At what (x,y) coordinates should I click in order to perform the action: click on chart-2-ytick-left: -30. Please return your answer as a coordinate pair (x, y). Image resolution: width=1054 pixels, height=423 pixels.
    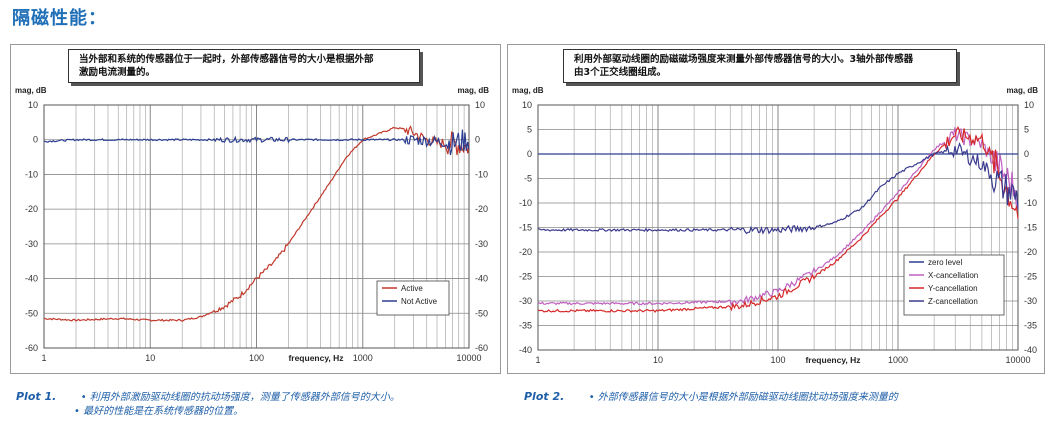
    Looking at the image, I should click on (525, 301).